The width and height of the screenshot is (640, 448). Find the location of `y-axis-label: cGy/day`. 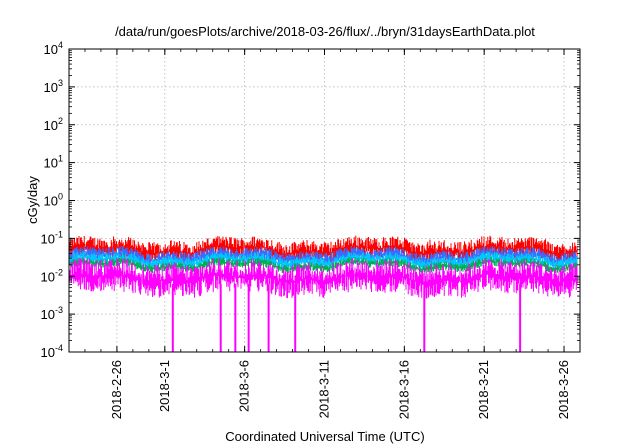

y-axis-label: cGy/day is located at coordinates (32, 200).